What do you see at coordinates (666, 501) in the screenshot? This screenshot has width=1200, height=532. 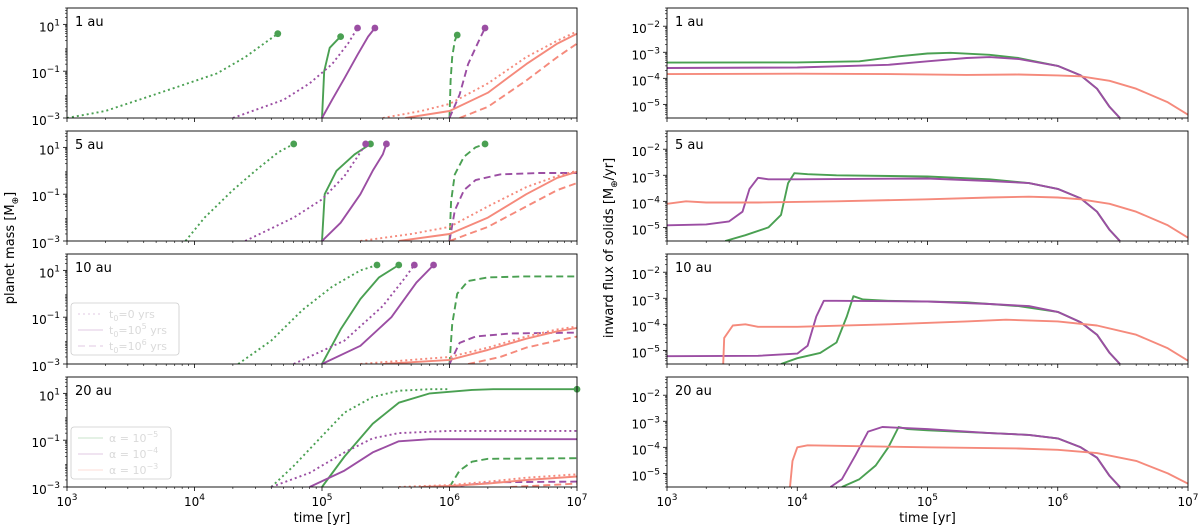 I see `x-tick-label: 10³` at bounding box center [666, 501].